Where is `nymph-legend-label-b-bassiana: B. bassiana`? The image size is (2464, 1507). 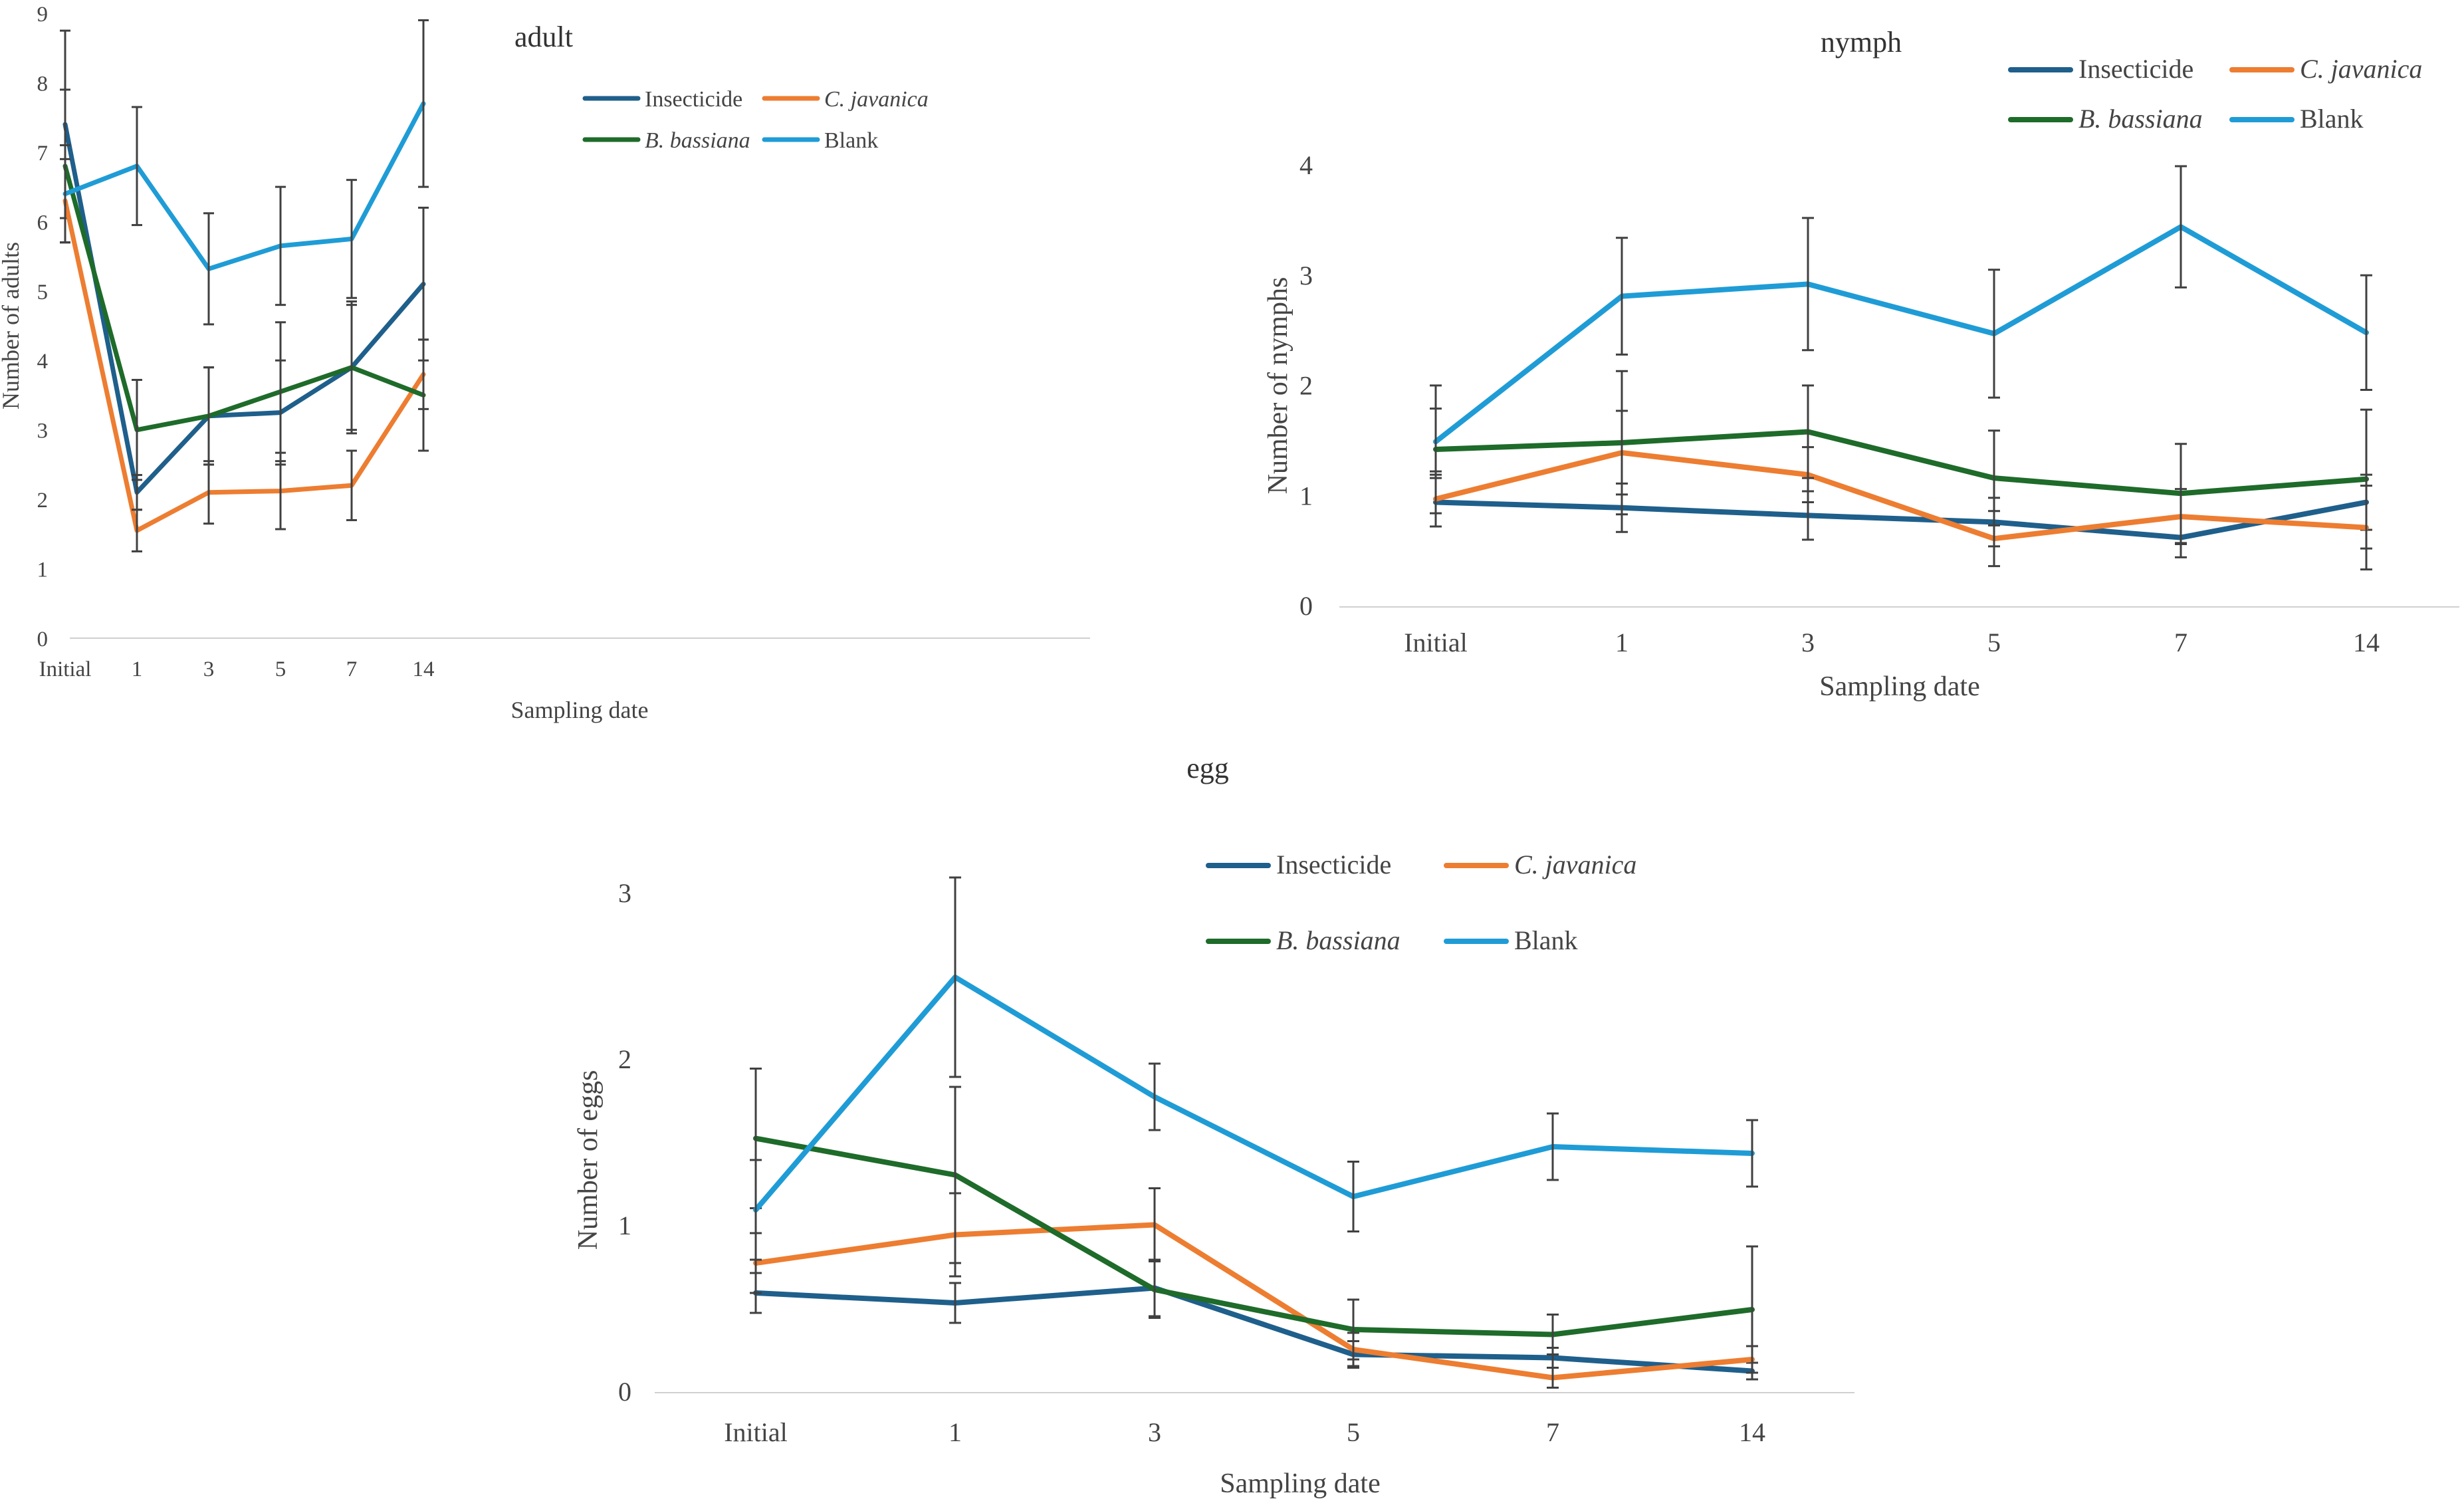
nymph-legend-label-b-bassiana: B. bassiana is located at coordinates (2140, 119).